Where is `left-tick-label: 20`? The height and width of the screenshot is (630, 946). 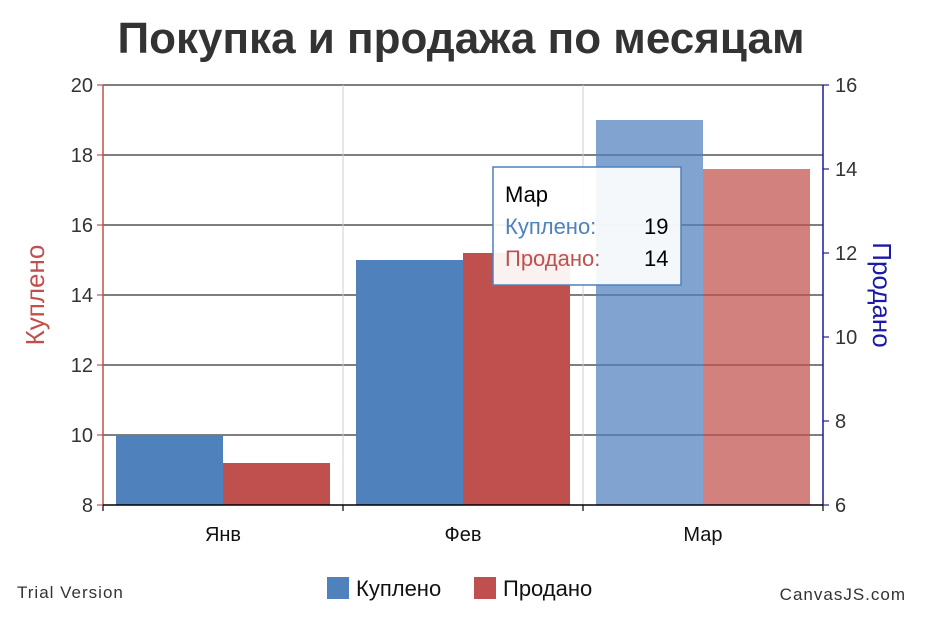 left-tick-label: 20 is located at coordinates (82, 86).